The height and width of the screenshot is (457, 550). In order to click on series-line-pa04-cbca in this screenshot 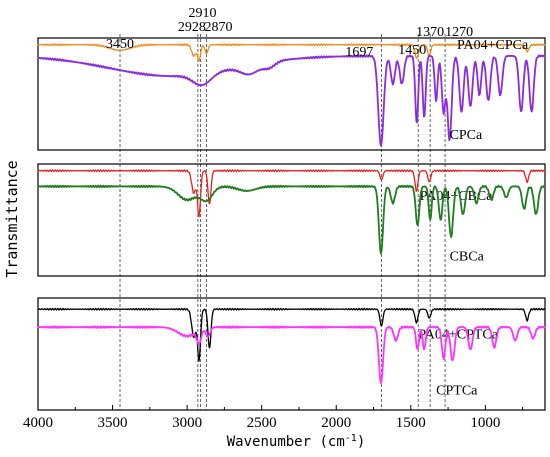, I will do `click(291, 193)`.